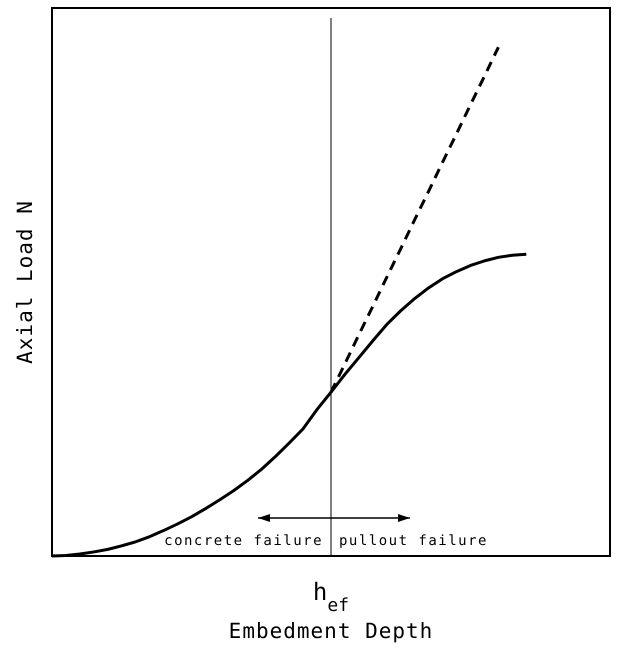 Image resolution: width=625 pixels, height=650 pixels. I want to click on text: h$_{ef}$, so click(331, 597).